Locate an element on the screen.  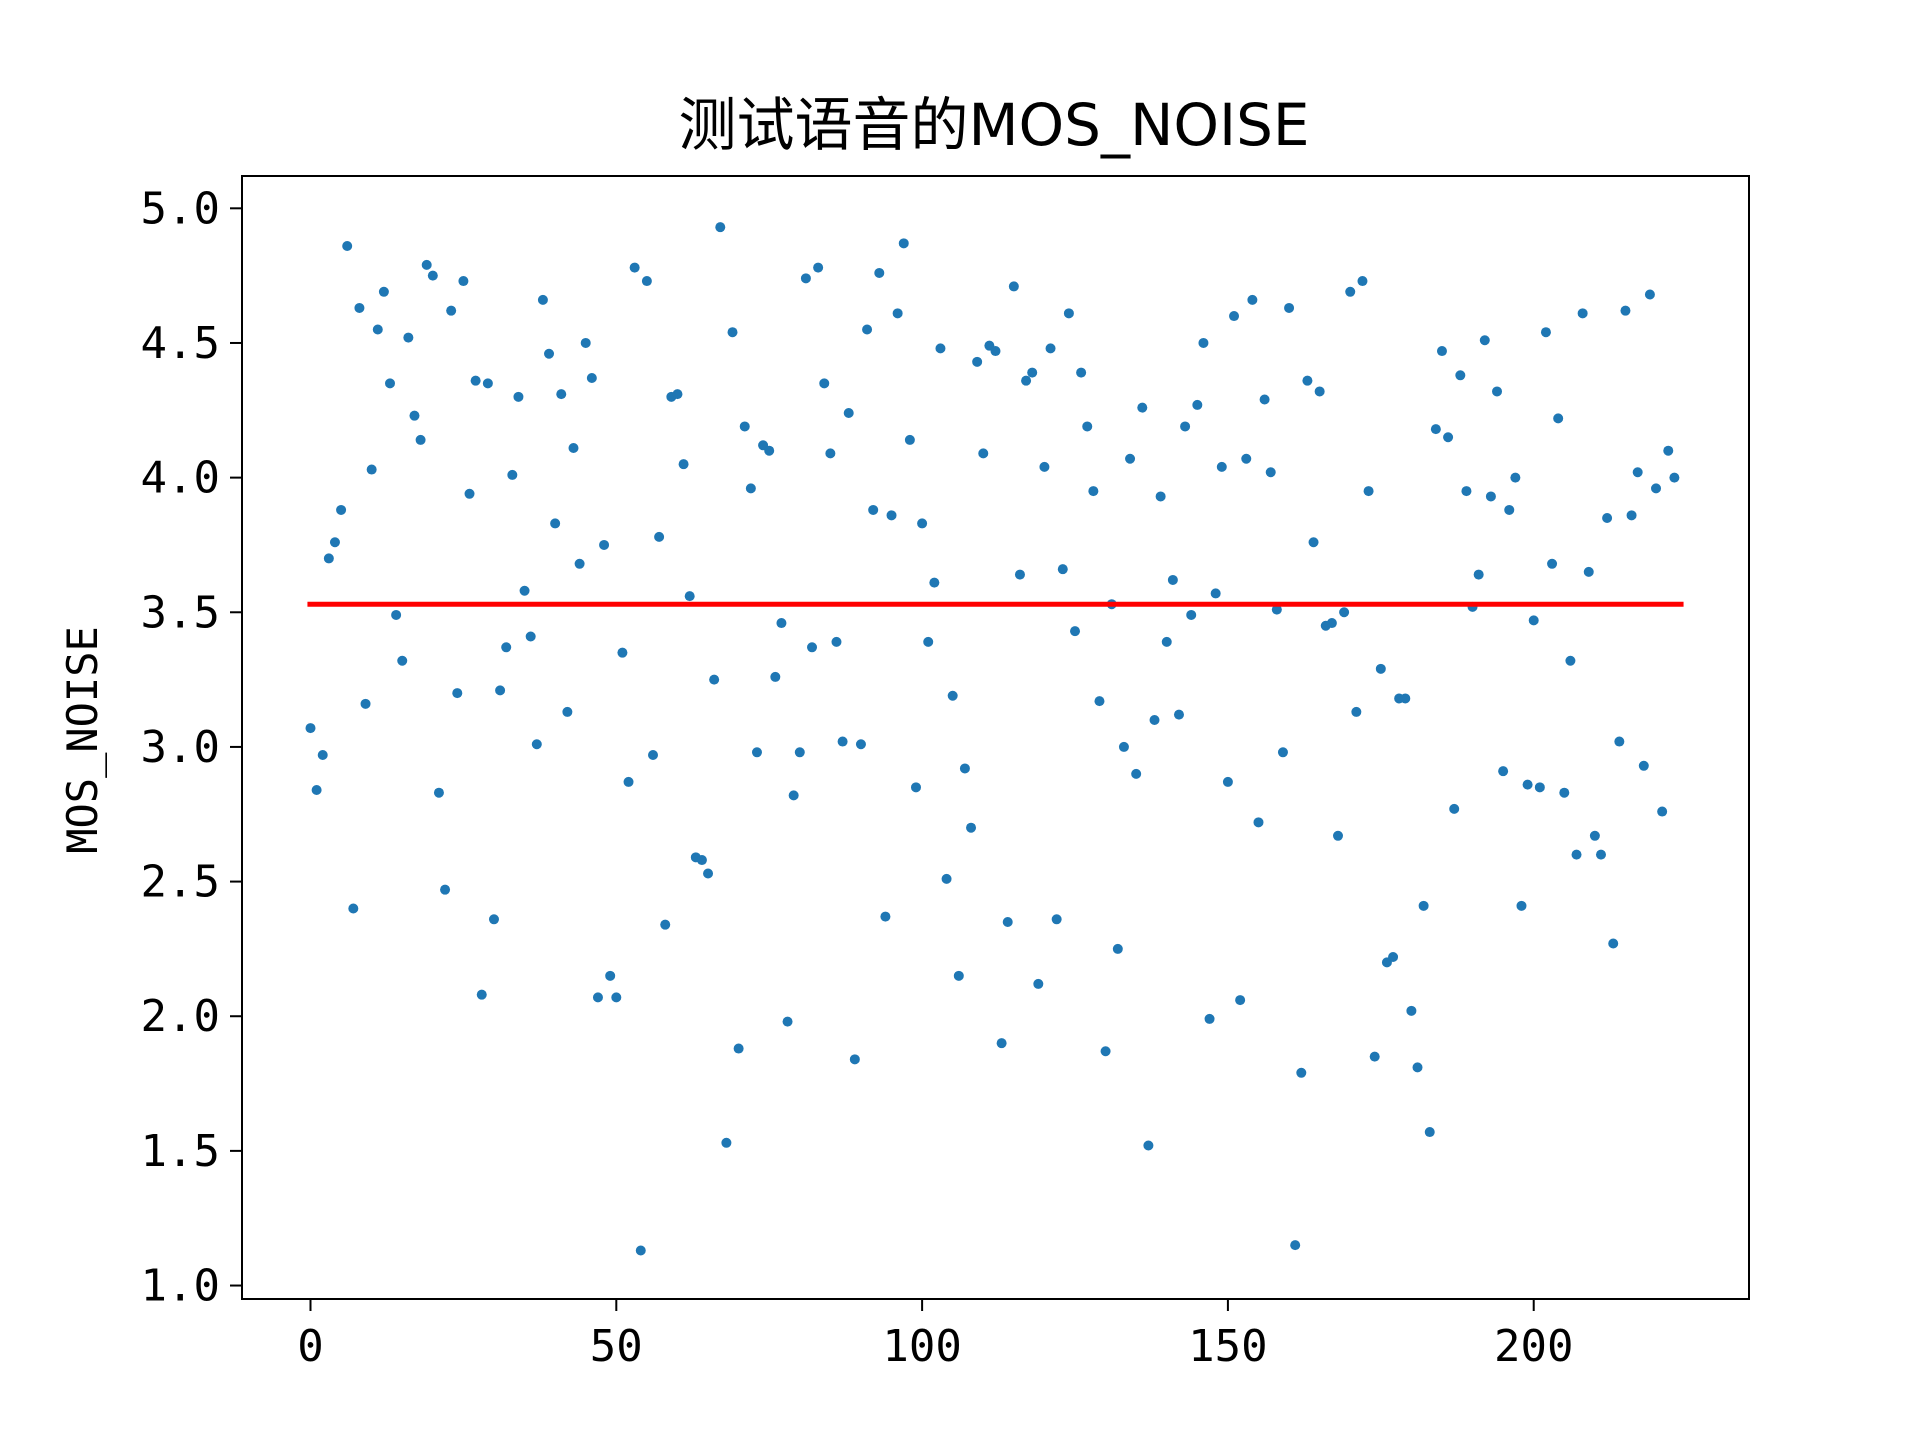
x-tick-label: 150 is located at coordinates (1227, 1346).